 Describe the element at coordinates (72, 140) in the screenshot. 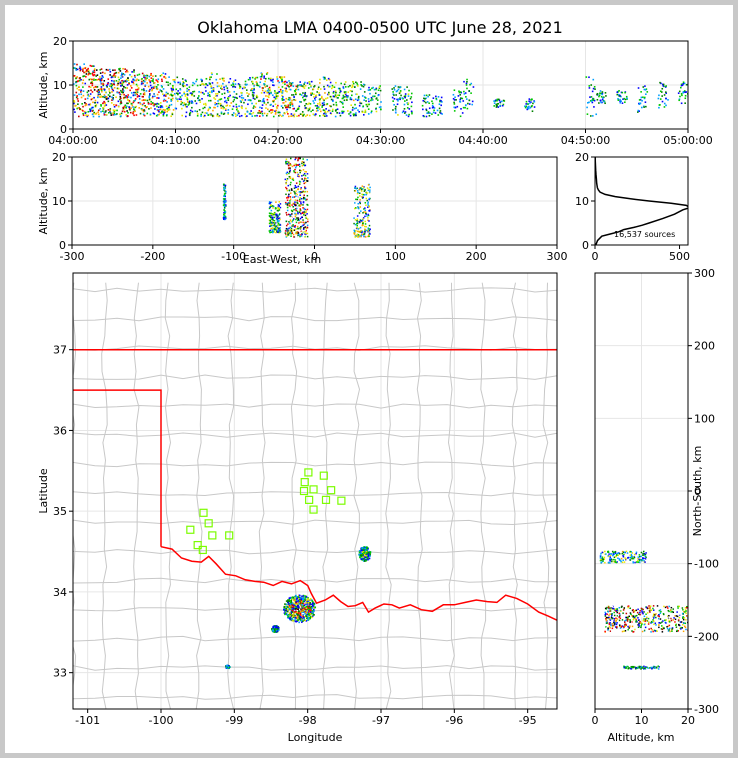

I see `time-height-xtick-label: 04:00:00` at that location.